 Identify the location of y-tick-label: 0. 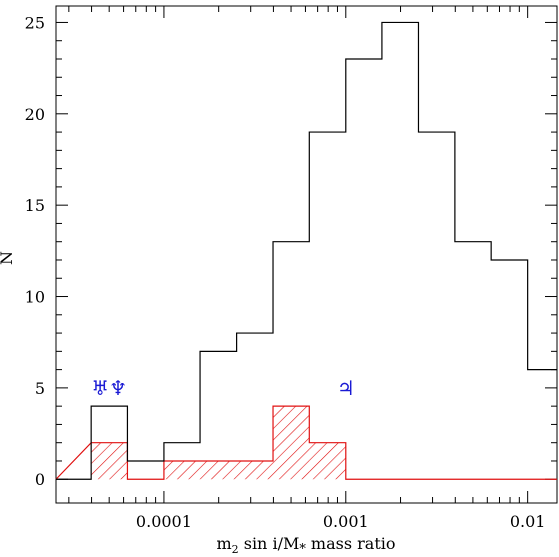
(40, 479).